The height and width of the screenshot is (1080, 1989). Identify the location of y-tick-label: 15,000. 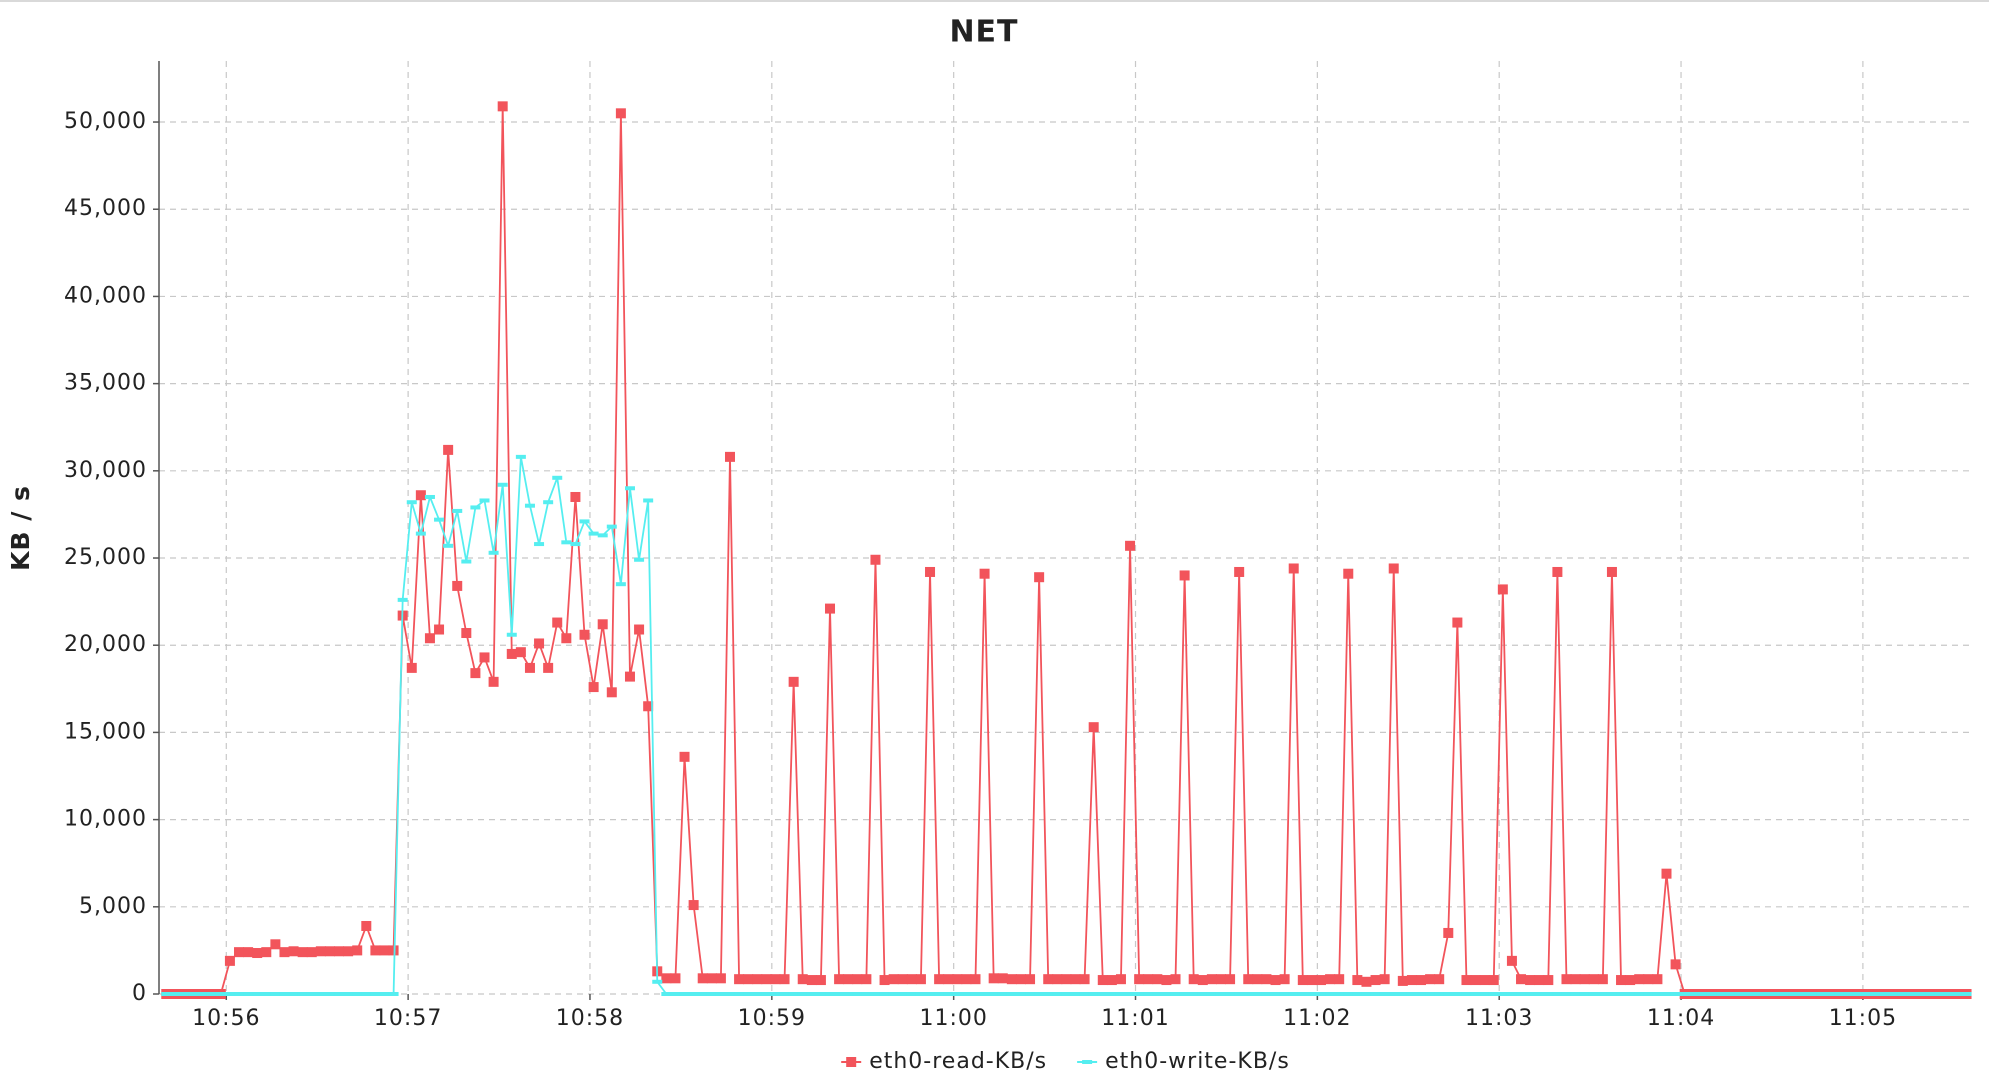
(105, 731).